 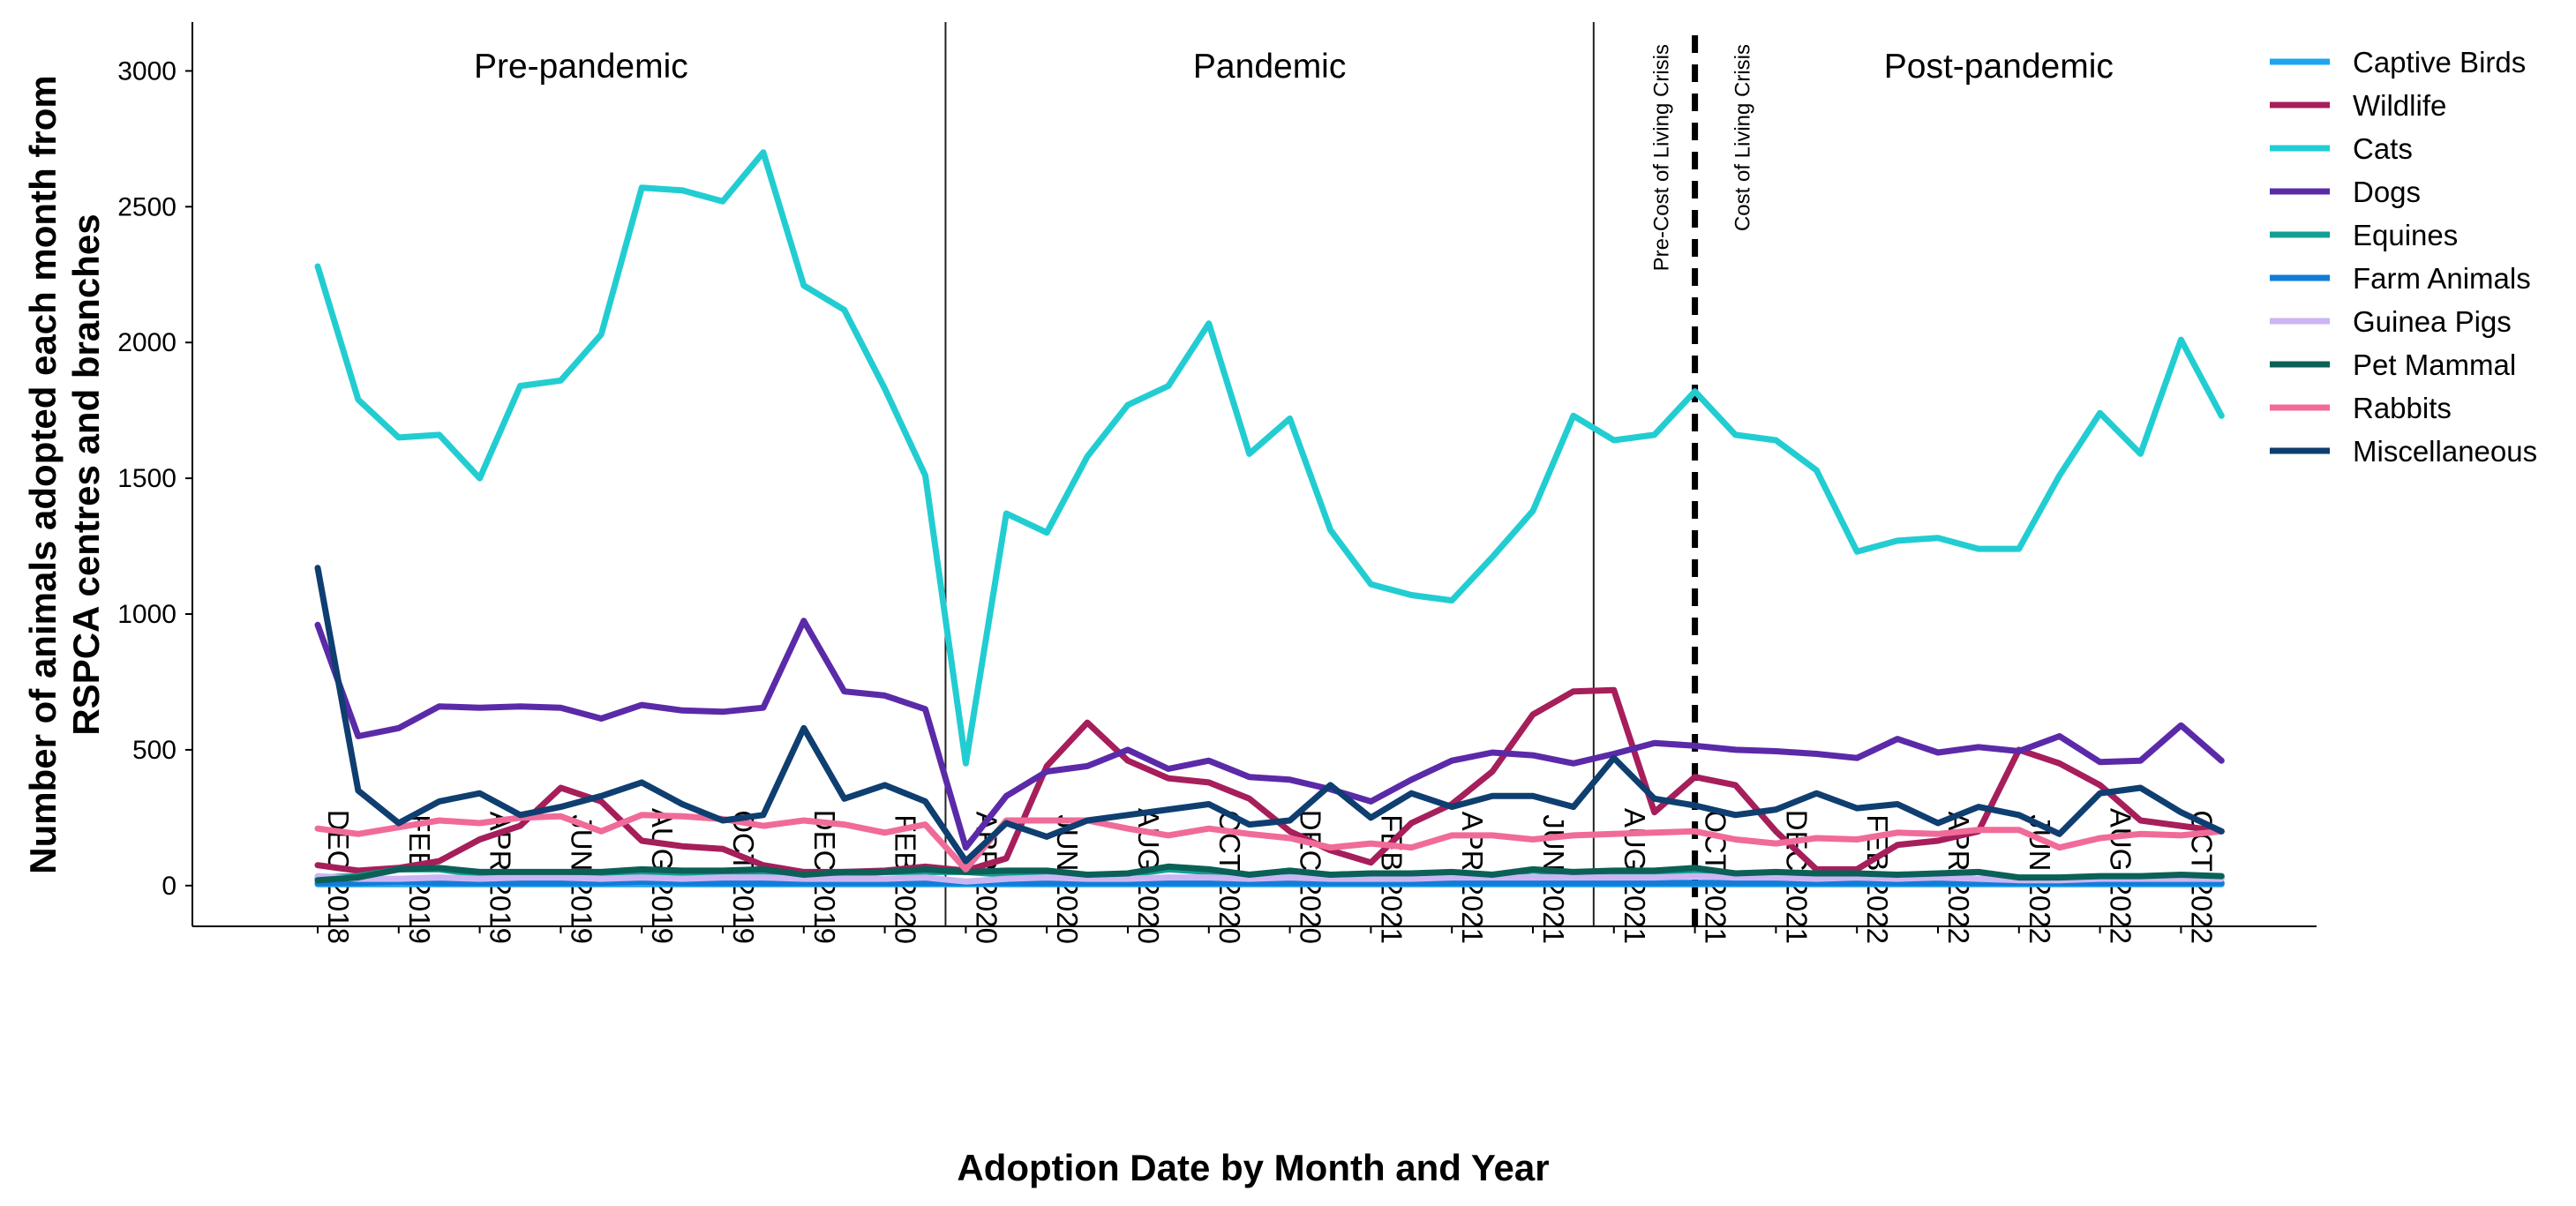 I want to click on legend-entry-label: Dogs, so click(x=2387, y=192).